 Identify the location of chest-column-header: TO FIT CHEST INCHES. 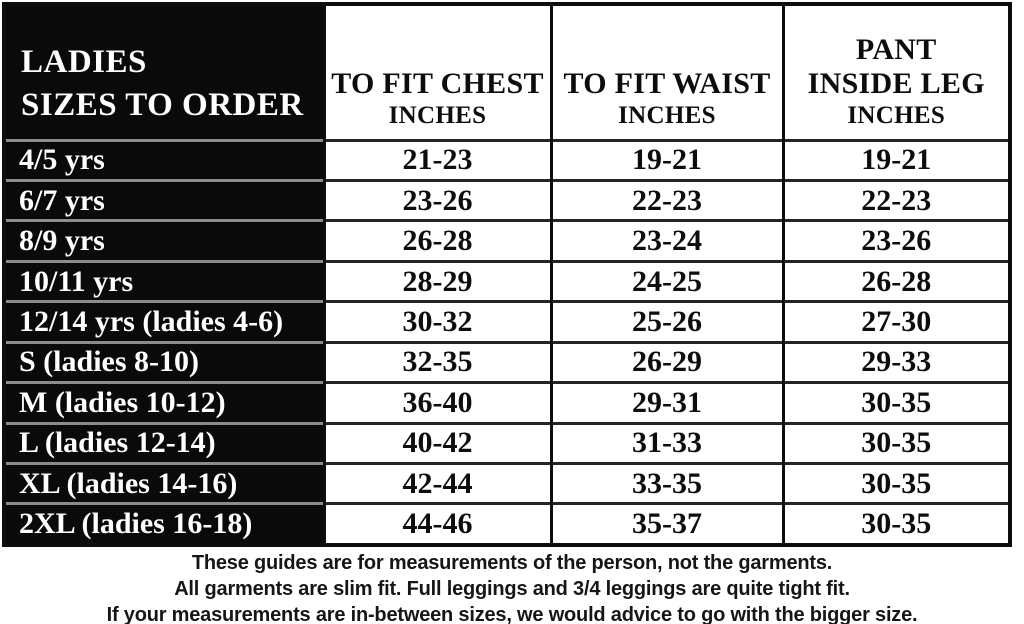
(436, 72).